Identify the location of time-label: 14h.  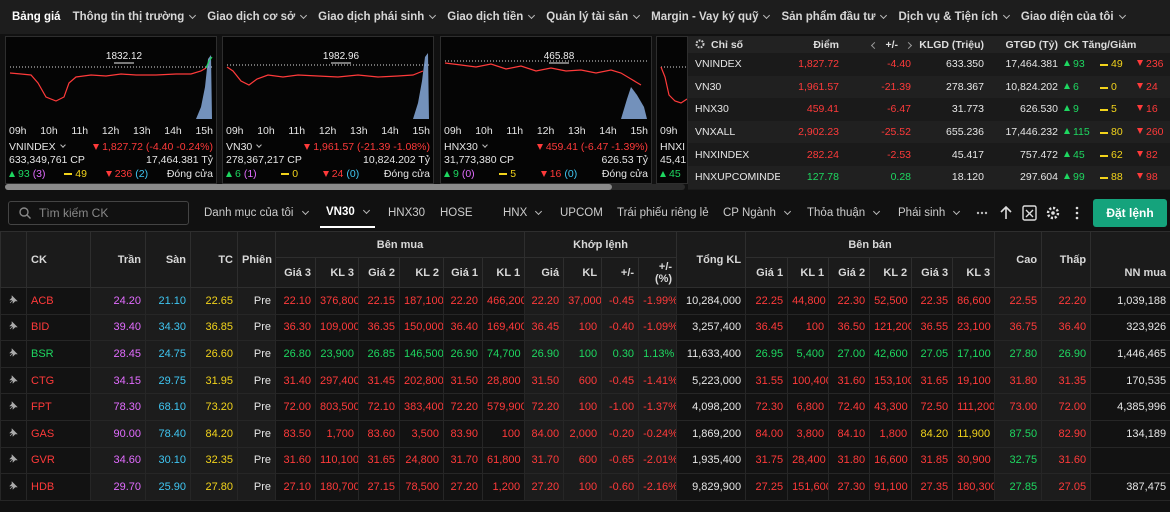
(608, 130).